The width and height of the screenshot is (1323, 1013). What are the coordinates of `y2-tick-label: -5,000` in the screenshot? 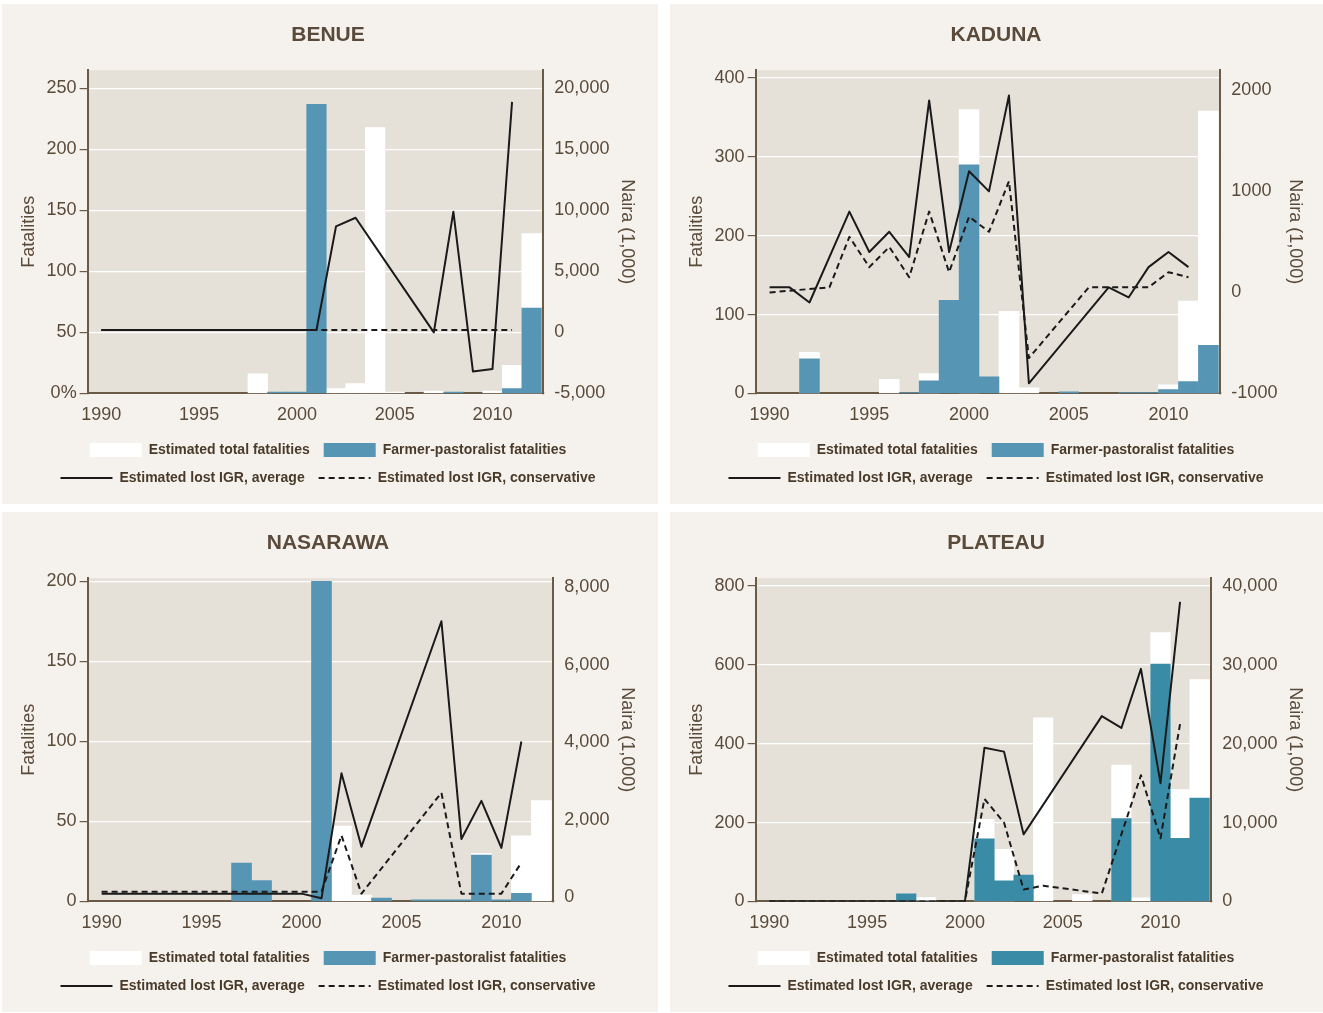 It's located at (580, 392).